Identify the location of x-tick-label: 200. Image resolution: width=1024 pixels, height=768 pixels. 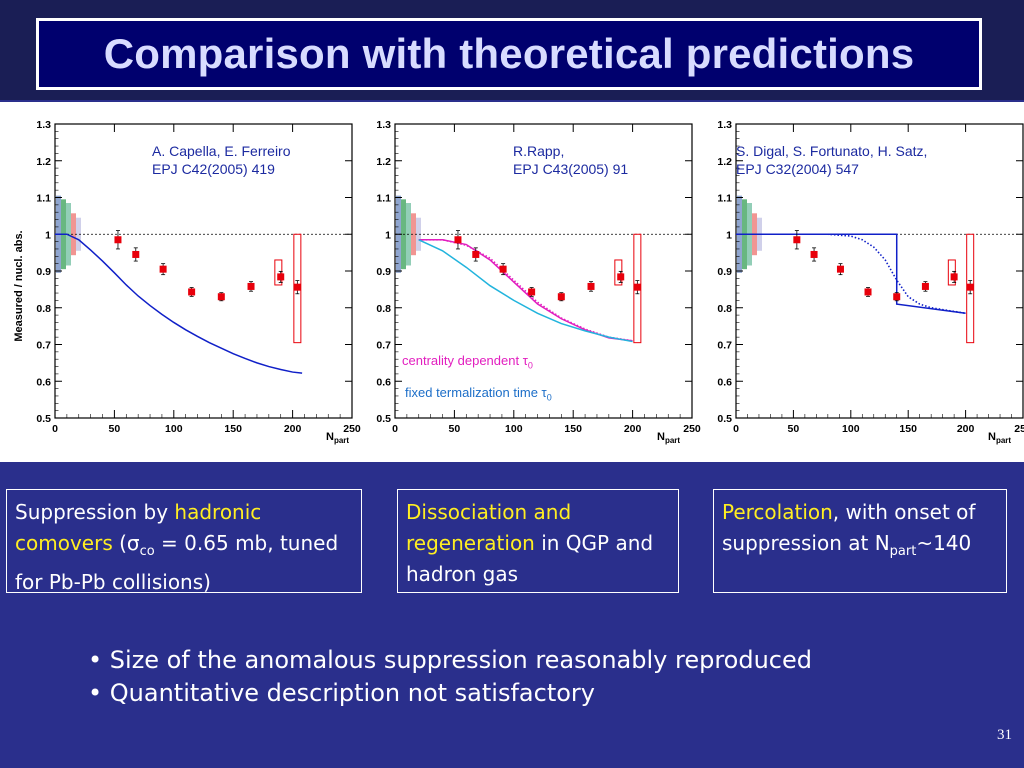
(633, 429).